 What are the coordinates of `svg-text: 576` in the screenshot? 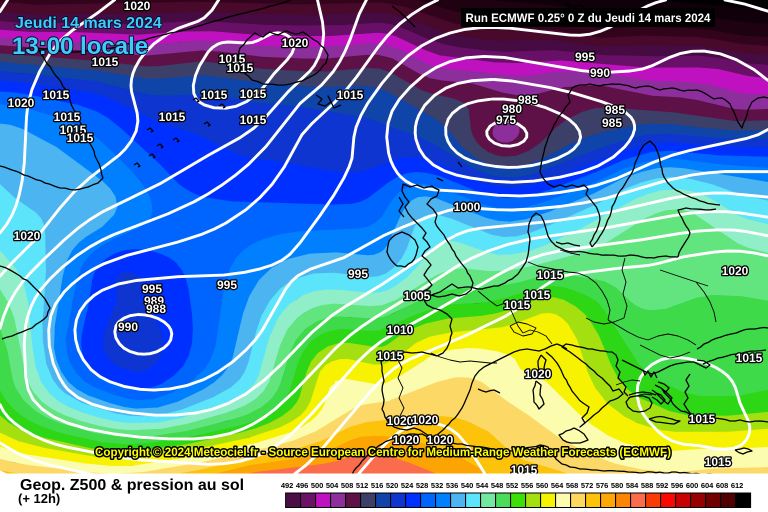 It's located at (602, 485).